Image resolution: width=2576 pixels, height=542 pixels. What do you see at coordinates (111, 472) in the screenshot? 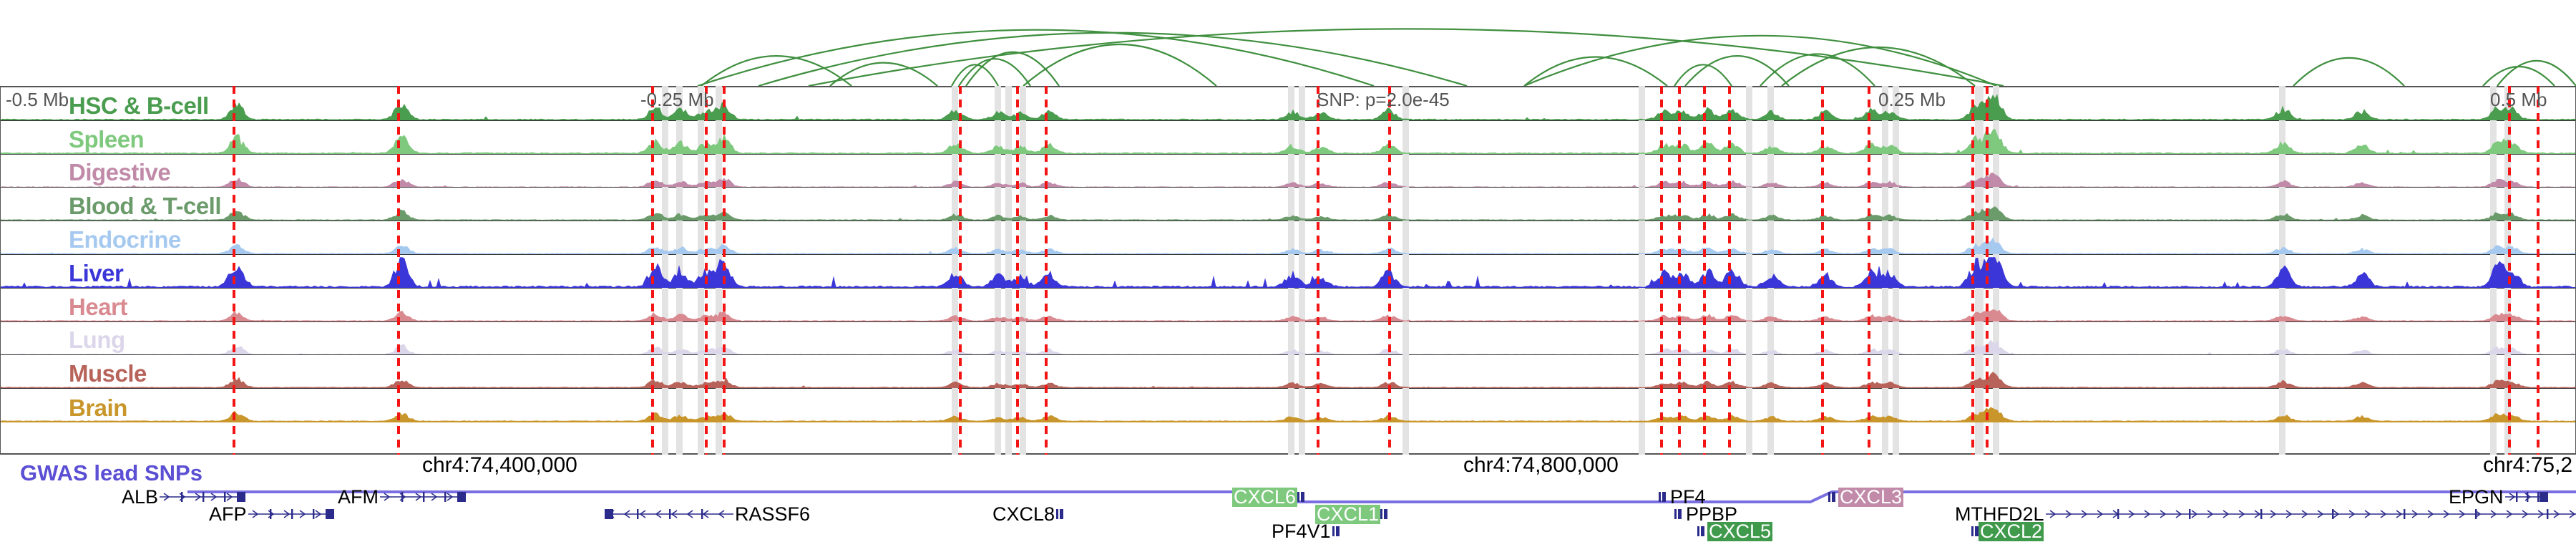
I see `gwas-lead-snps-label: GWAS lead SNPs` at bounding box center [111, 472].